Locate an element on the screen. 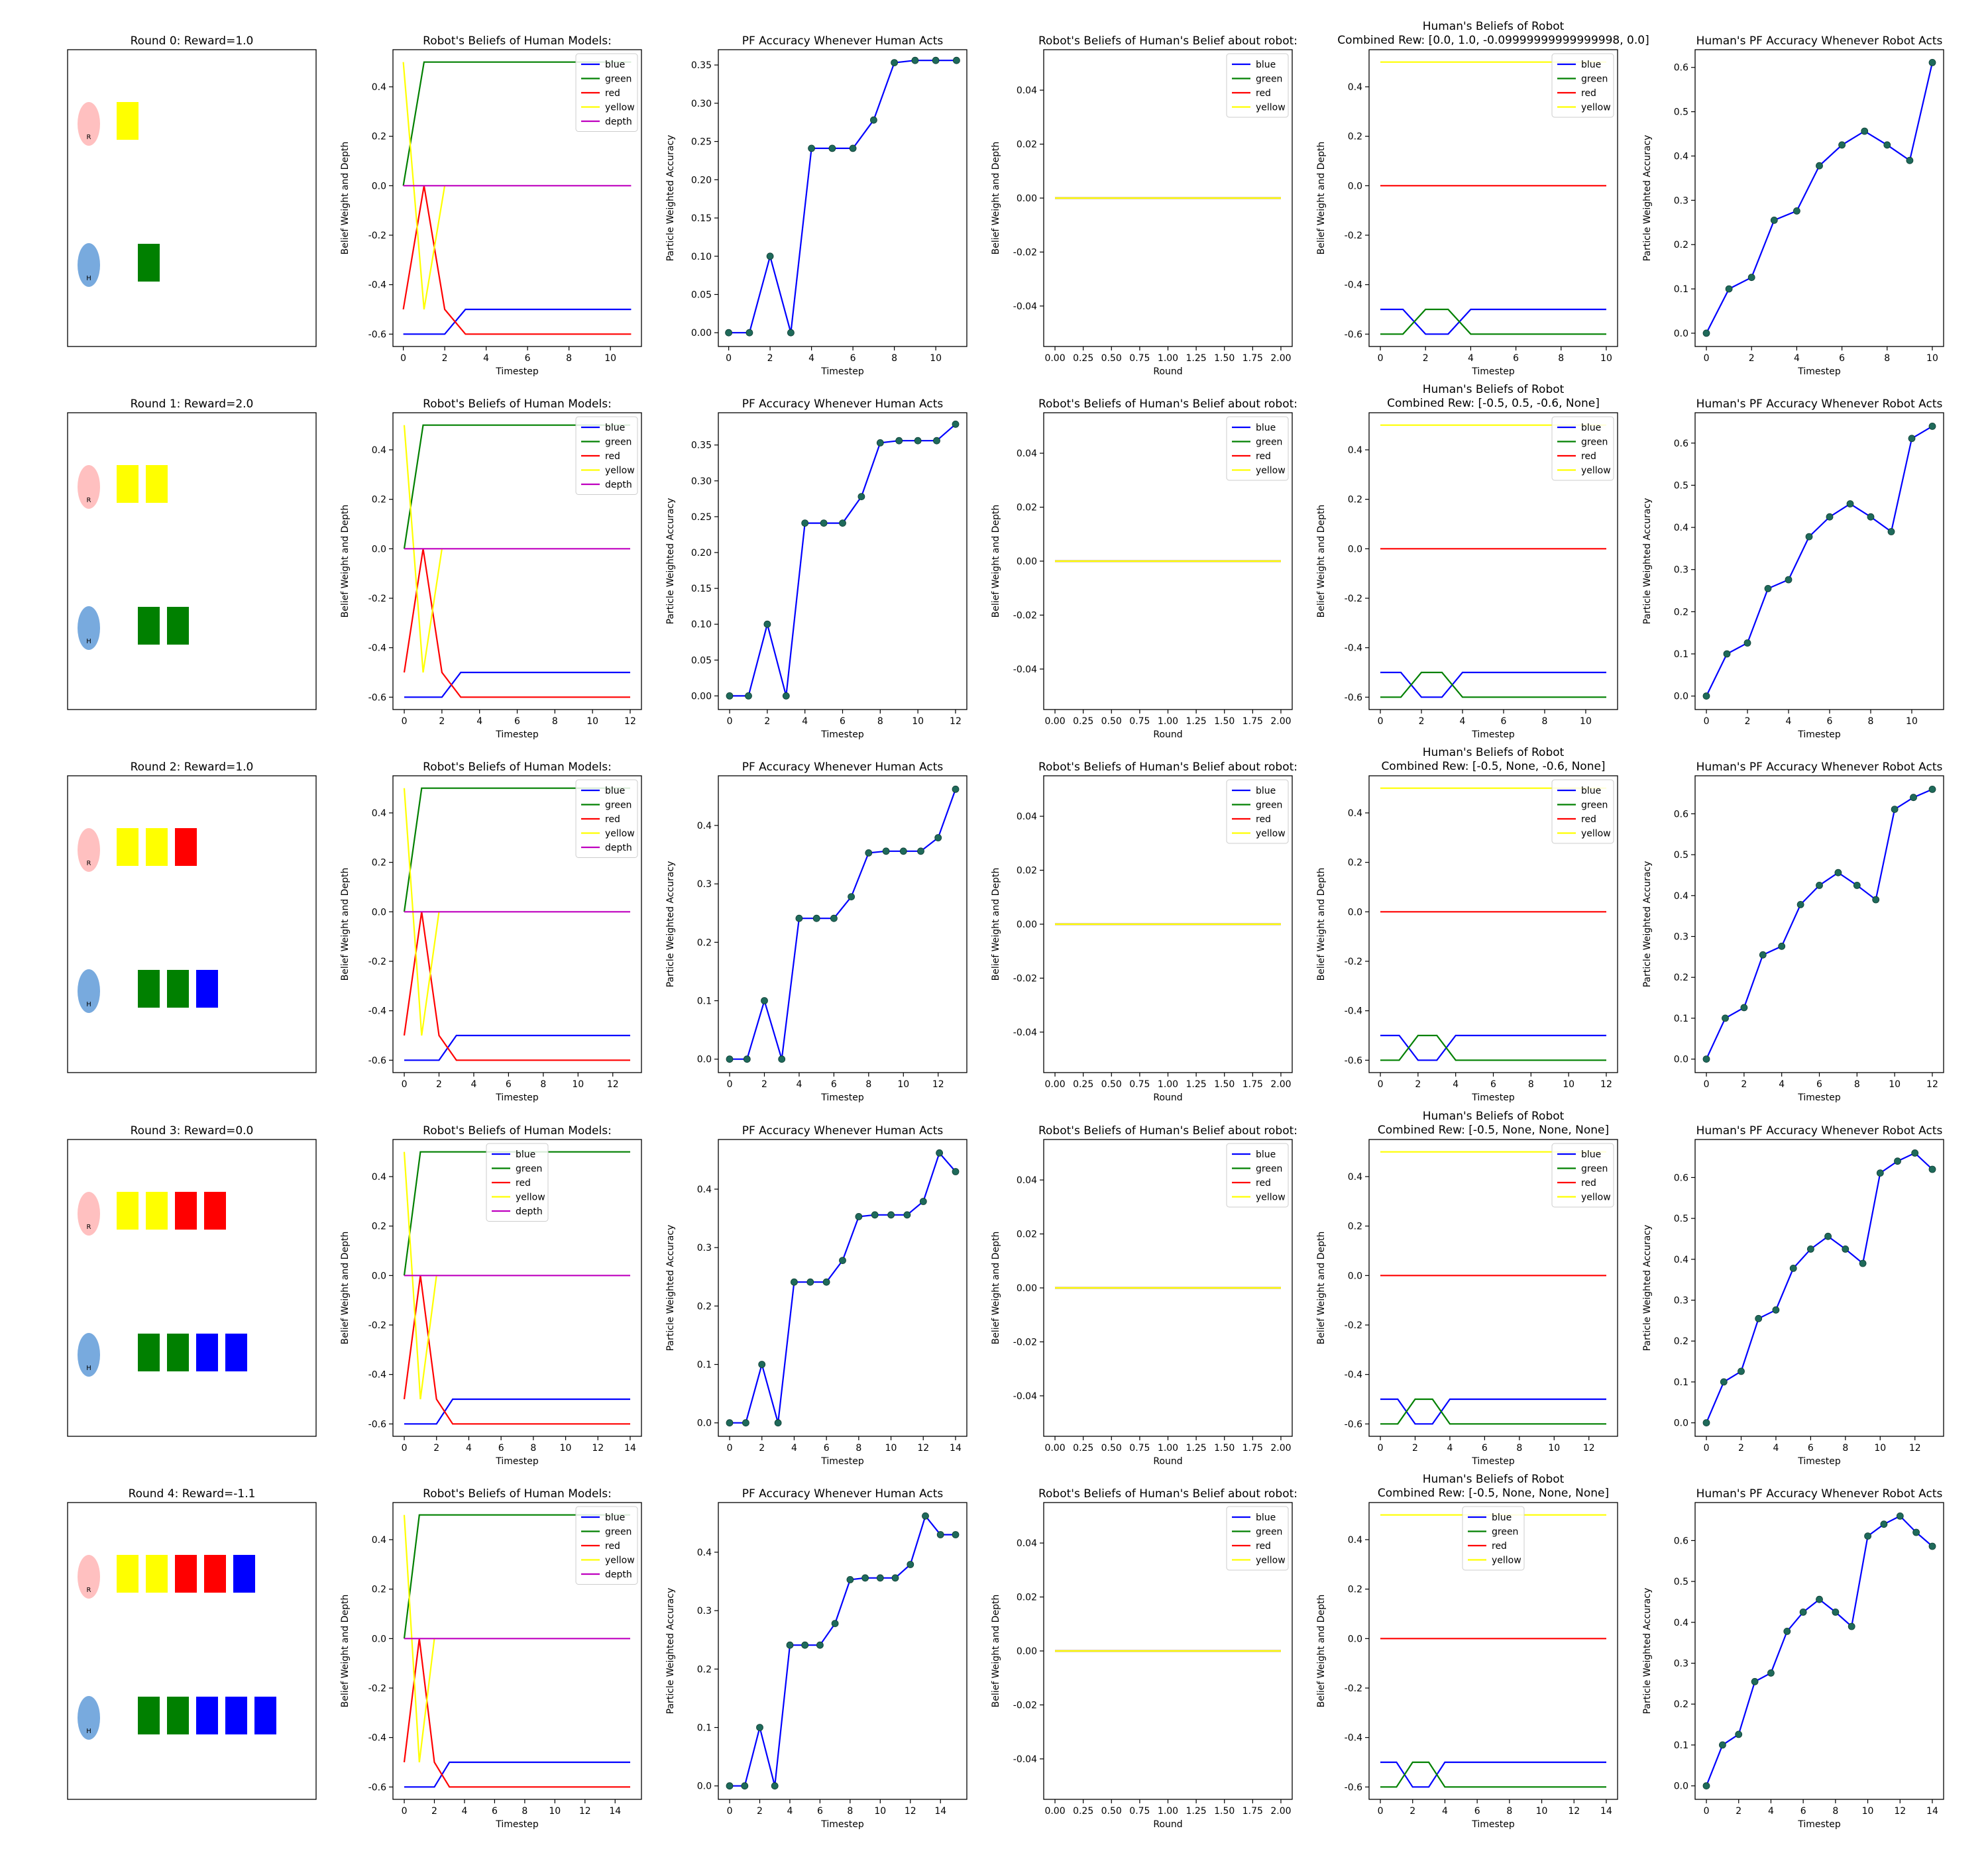 The height and width of the screenshot is (1855, 1988). y-tick-label: 0.4 is located at coordinates (1681, 1260).